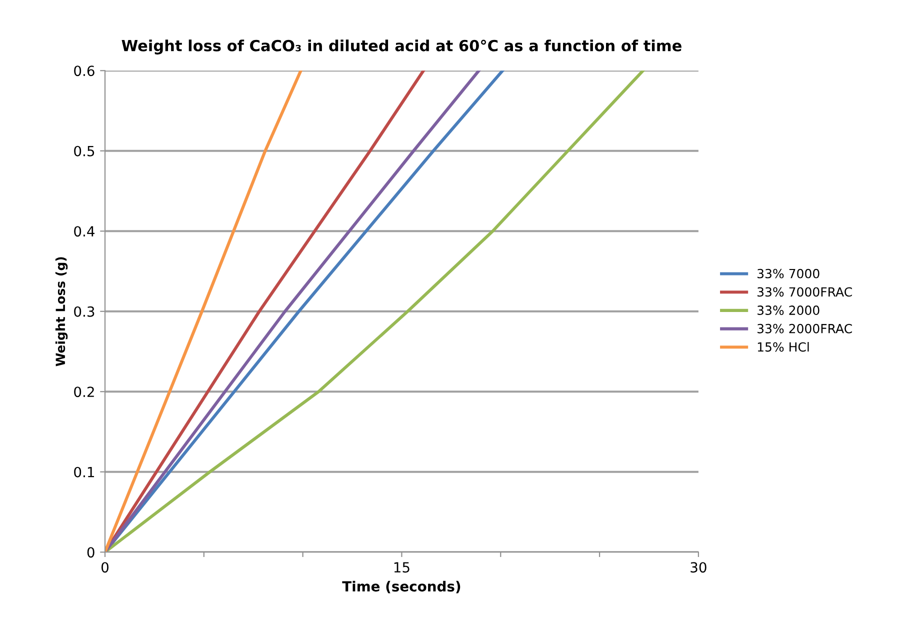 This screenshot has width=913, height=642. Describe the element at coordinates (84, 231) in the screenshot. I see `y-tick-label: 0.4` at that location.